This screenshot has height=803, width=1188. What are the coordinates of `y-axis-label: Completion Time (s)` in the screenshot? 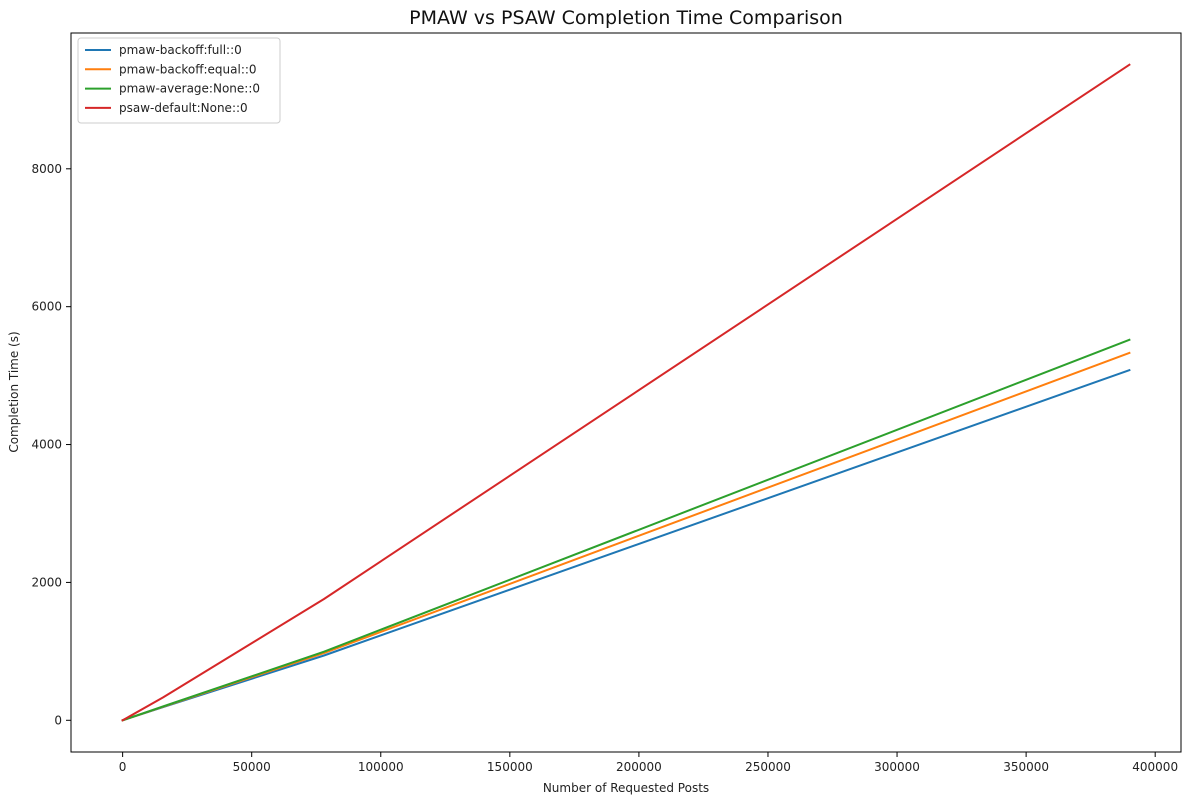 It's located at (14, 391).